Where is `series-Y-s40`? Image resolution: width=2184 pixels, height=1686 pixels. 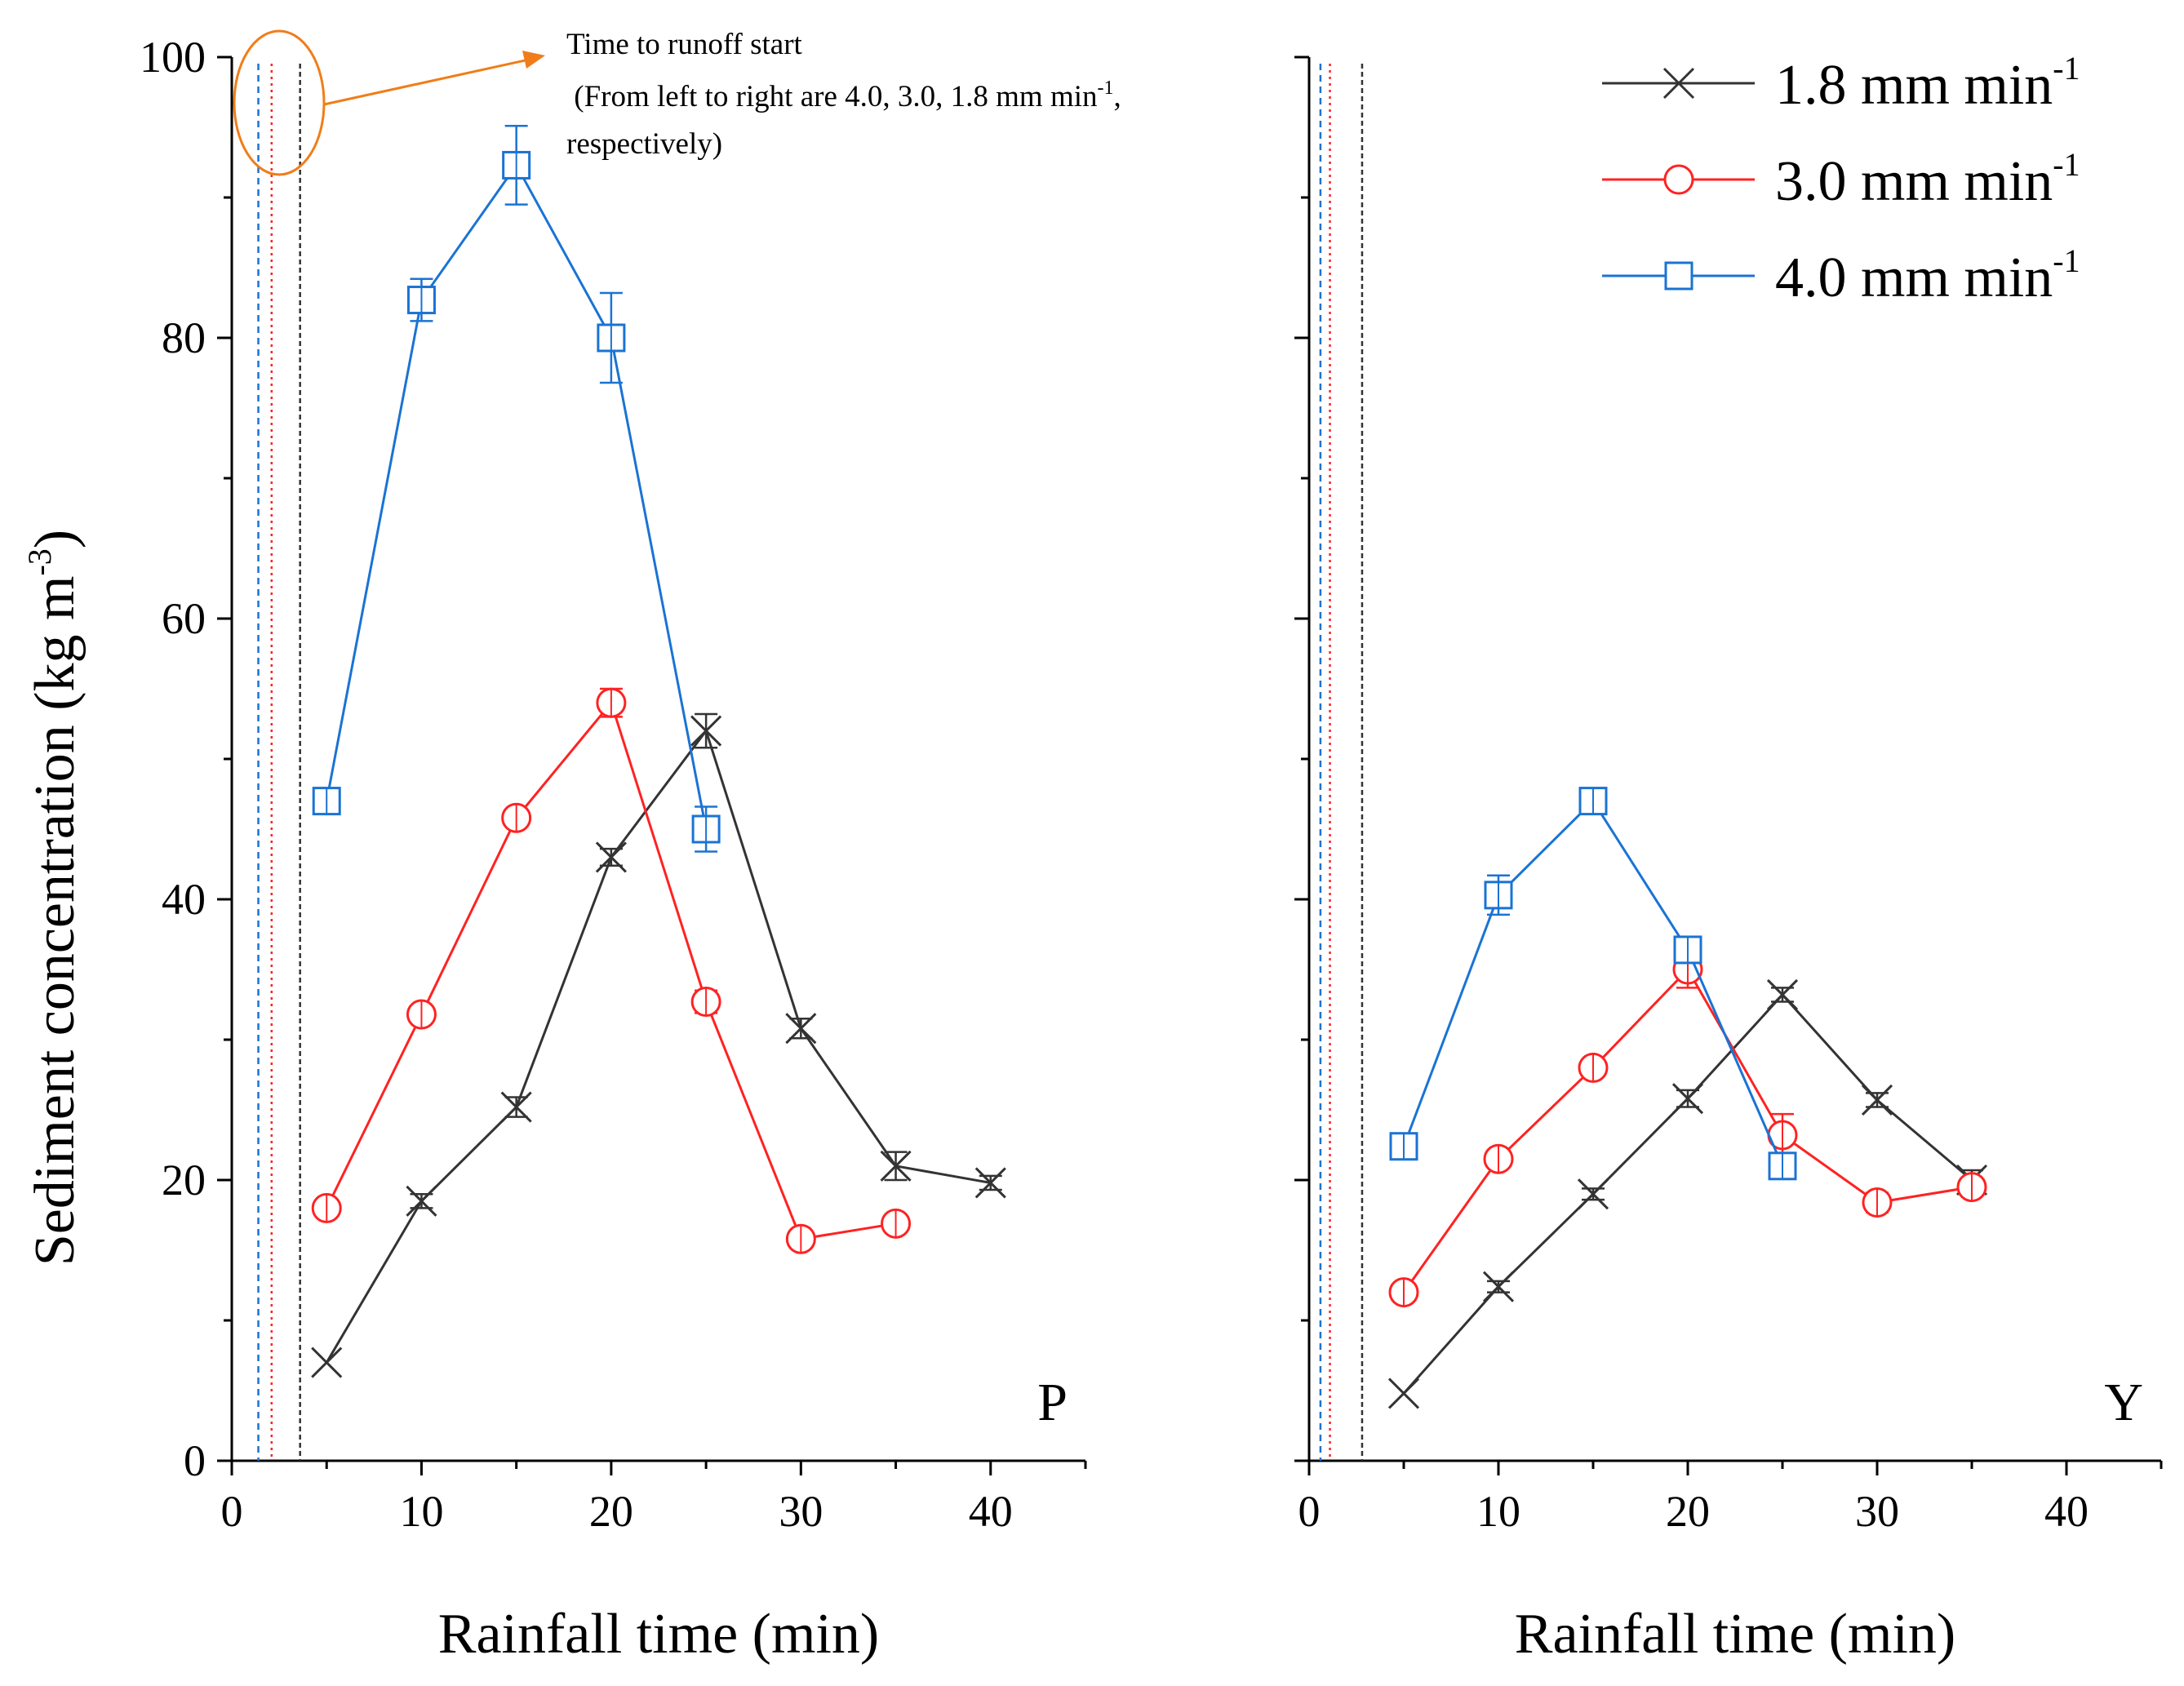
series-Y-s40 is located at coordinates (1593, 984).